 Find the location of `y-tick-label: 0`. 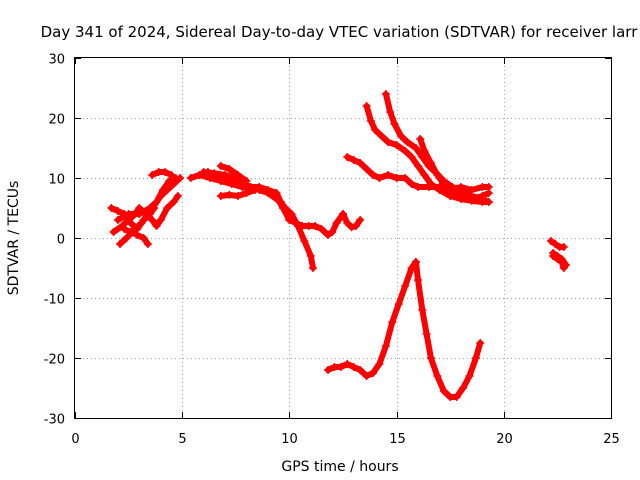

y-tick-label: 0 is located at coordinates (61, 240).